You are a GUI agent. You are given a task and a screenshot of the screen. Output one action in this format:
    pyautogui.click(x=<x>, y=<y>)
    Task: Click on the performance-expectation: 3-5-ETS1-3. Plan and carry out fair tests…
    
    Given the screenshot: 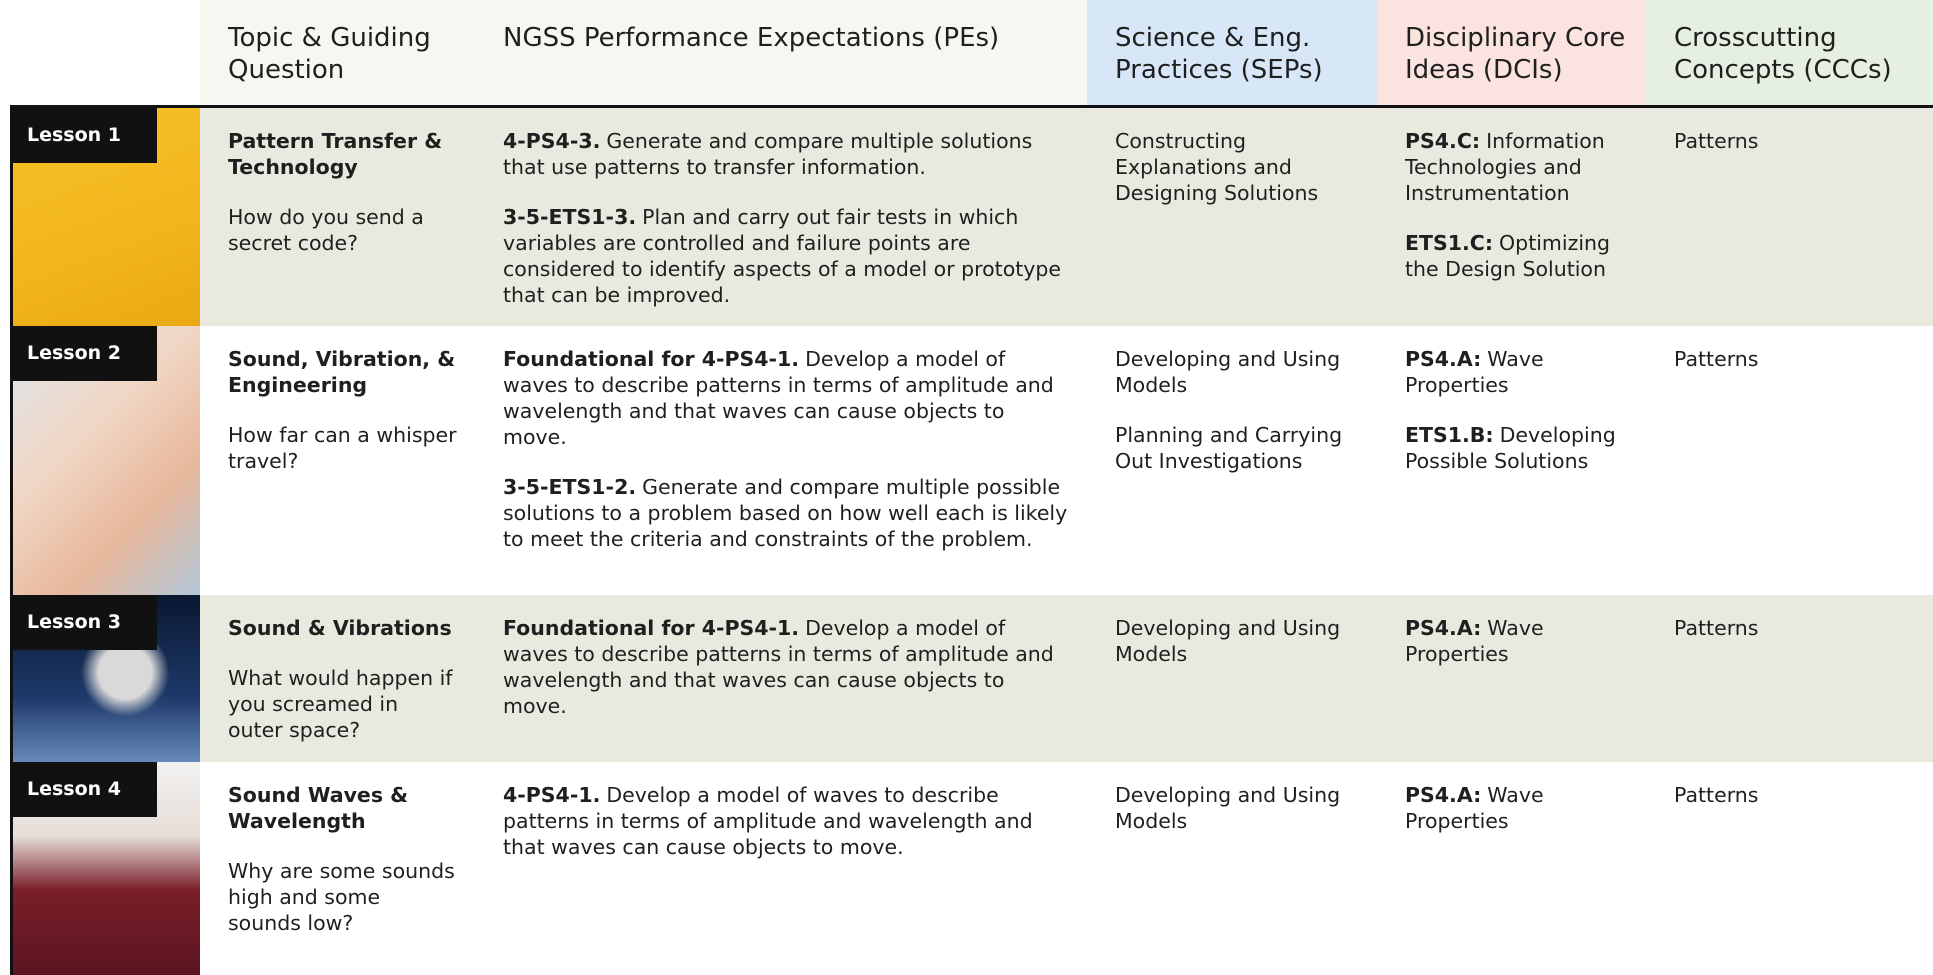 What is the action you would take?
    pyautogui.click(x=787, y=256)
    